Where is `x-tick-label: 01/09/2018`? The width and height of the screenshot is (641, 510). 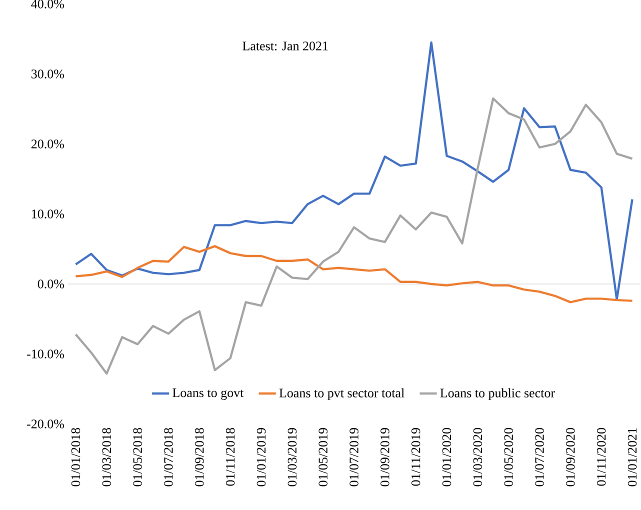
x-tick-label: 01/09/2018 is located at coordinates (199, 457).